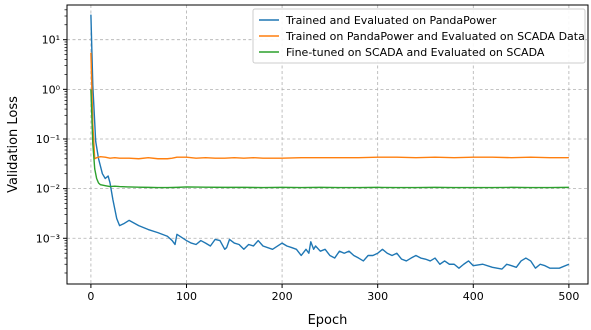  Describe the element at coordinates (48, 139) in the screenshot. I see `y-tick-label: 10⁻¹` at that location.